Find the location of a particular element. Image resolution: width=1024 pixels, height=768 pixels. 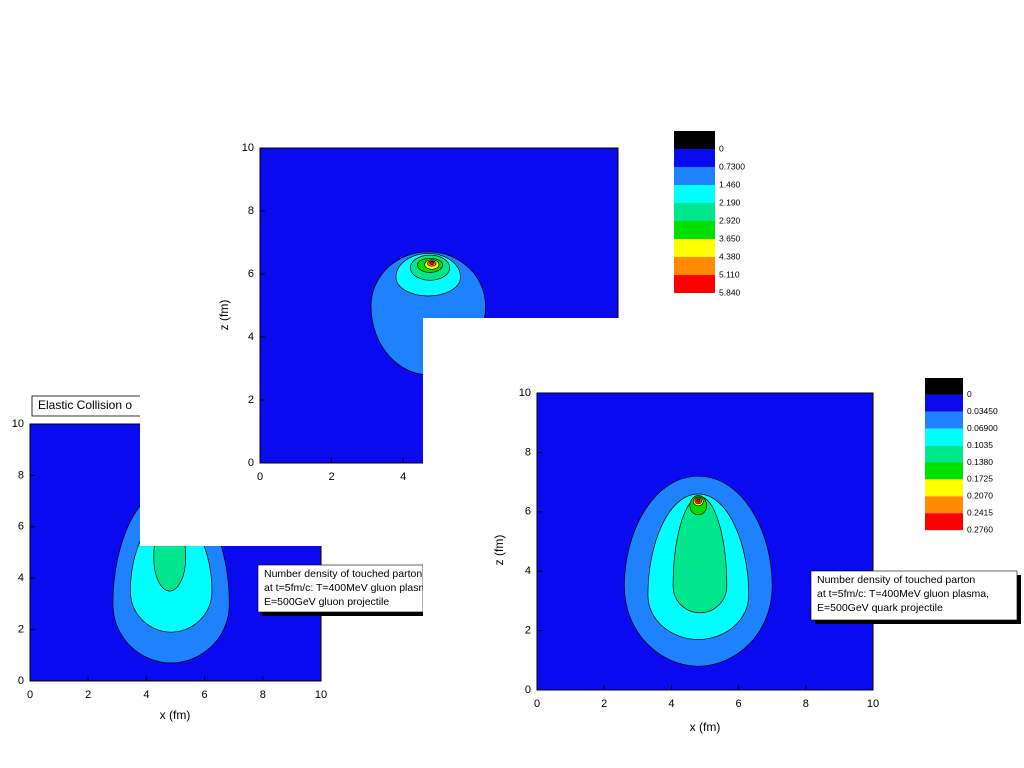

annotation-line: at t=5fm/c: T=400MeV gluon plasma, is located at coordinates (903, 594).